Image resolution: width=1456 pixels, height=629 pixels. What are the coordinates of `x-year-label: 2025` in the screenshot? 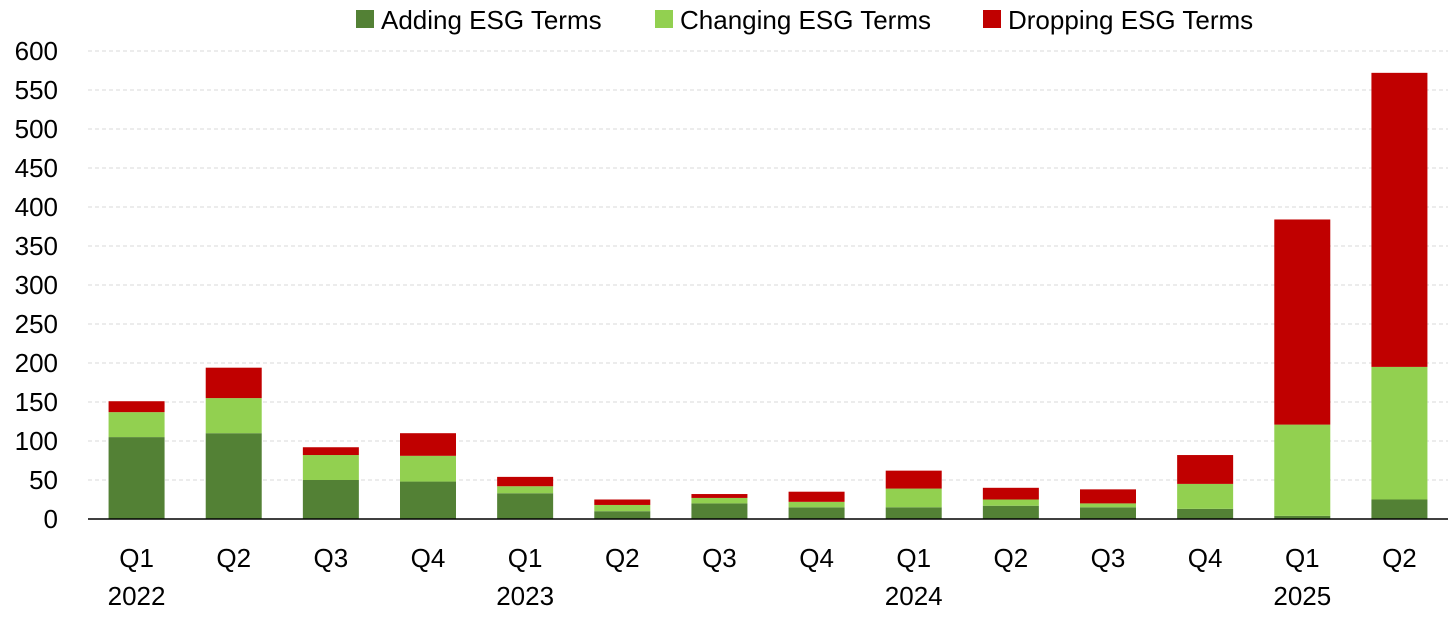 It's located at (1302, 596).